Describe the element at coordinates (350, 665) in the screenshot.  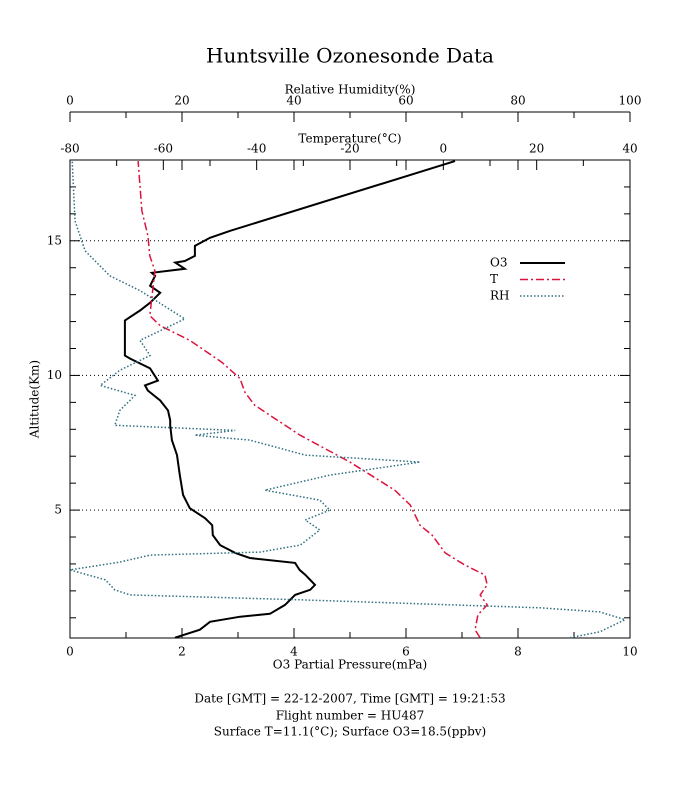
I see `x-axis-label: O3 Partial Pressure(mPa)` at that location.